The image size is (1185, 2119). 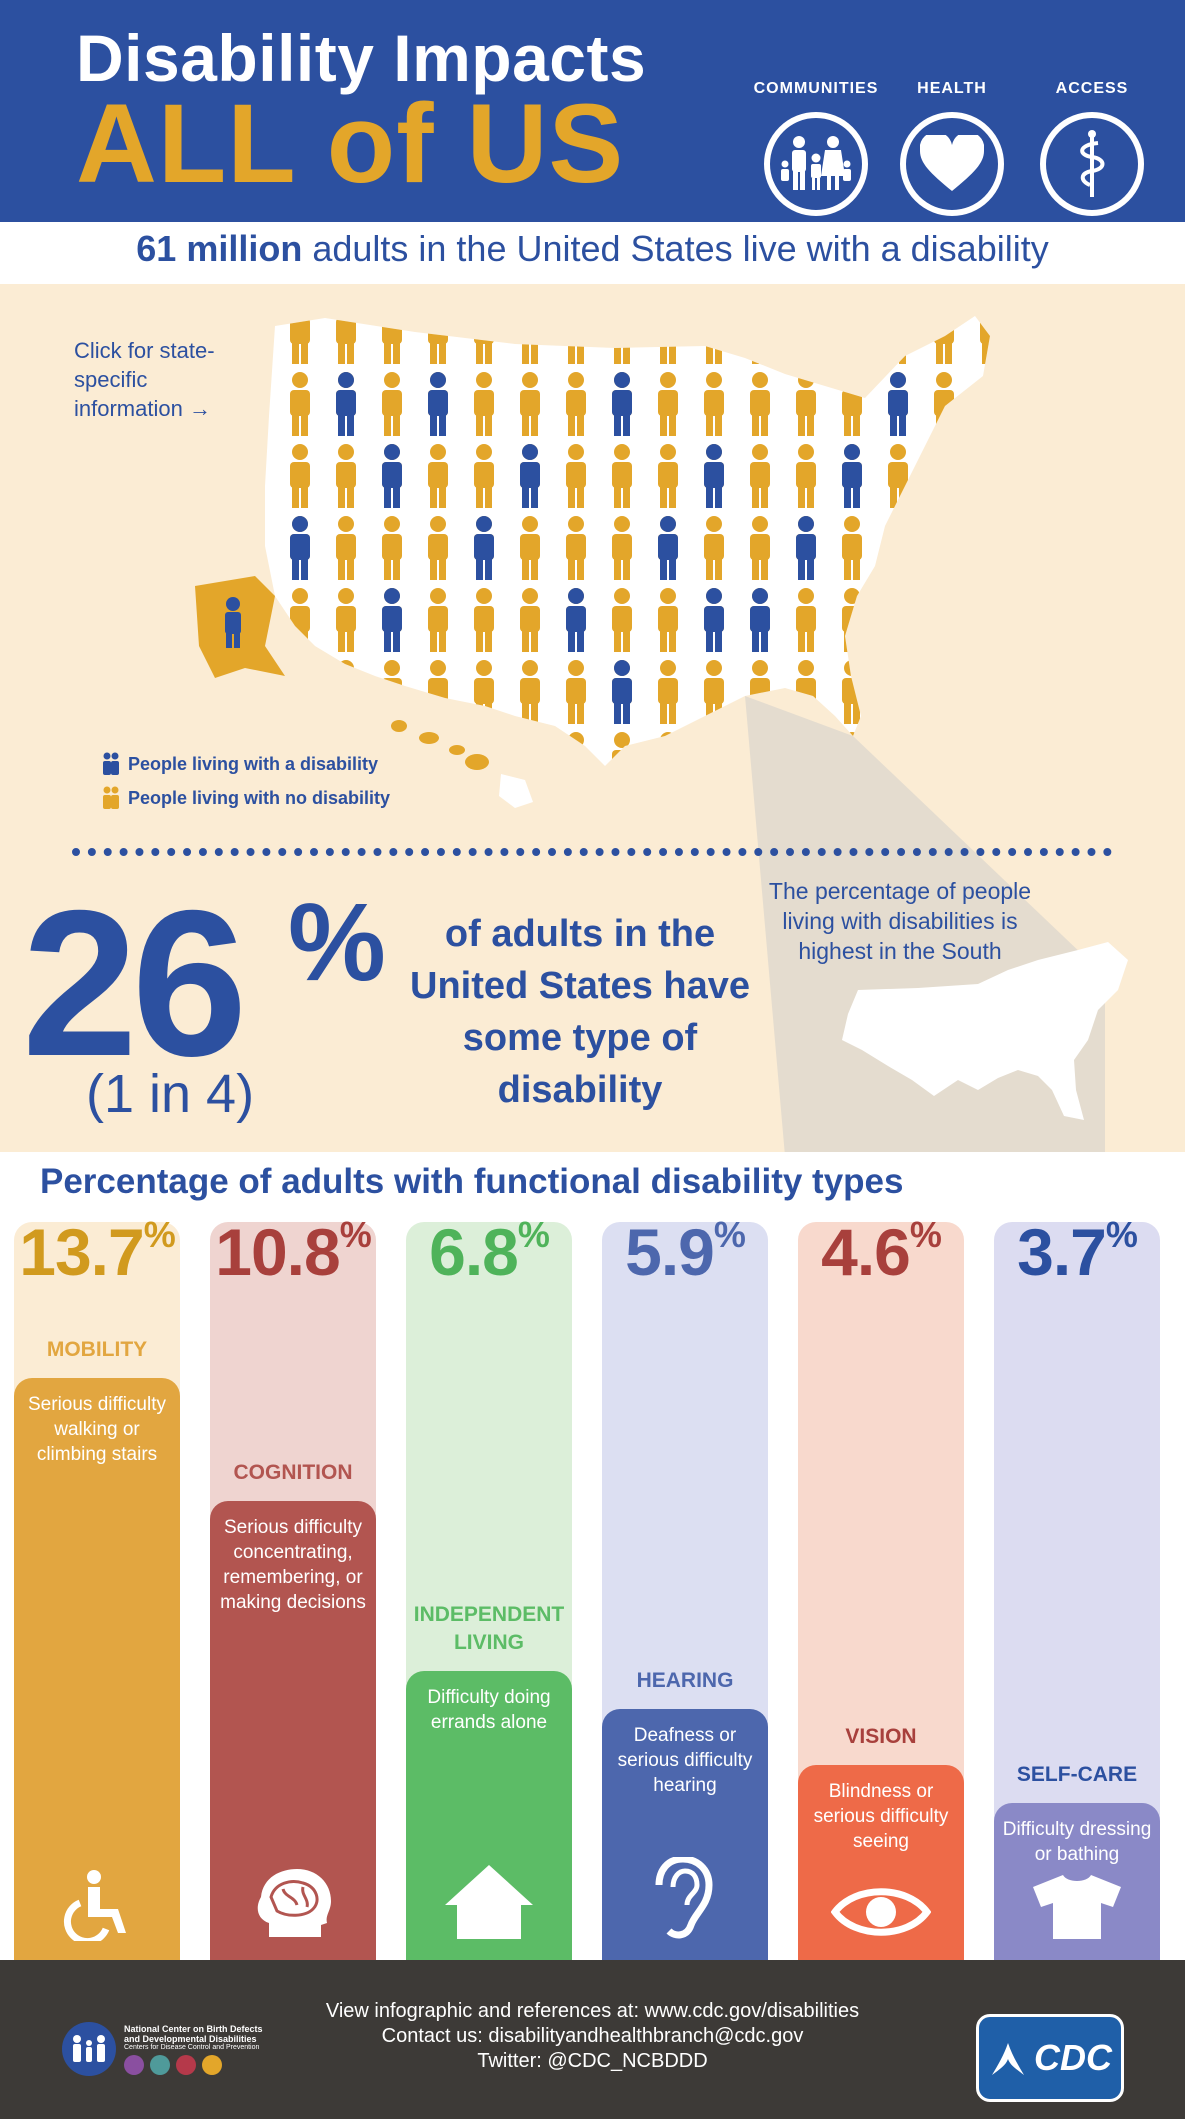 I want to click on eye-icon, so click(x=881, y=1914).